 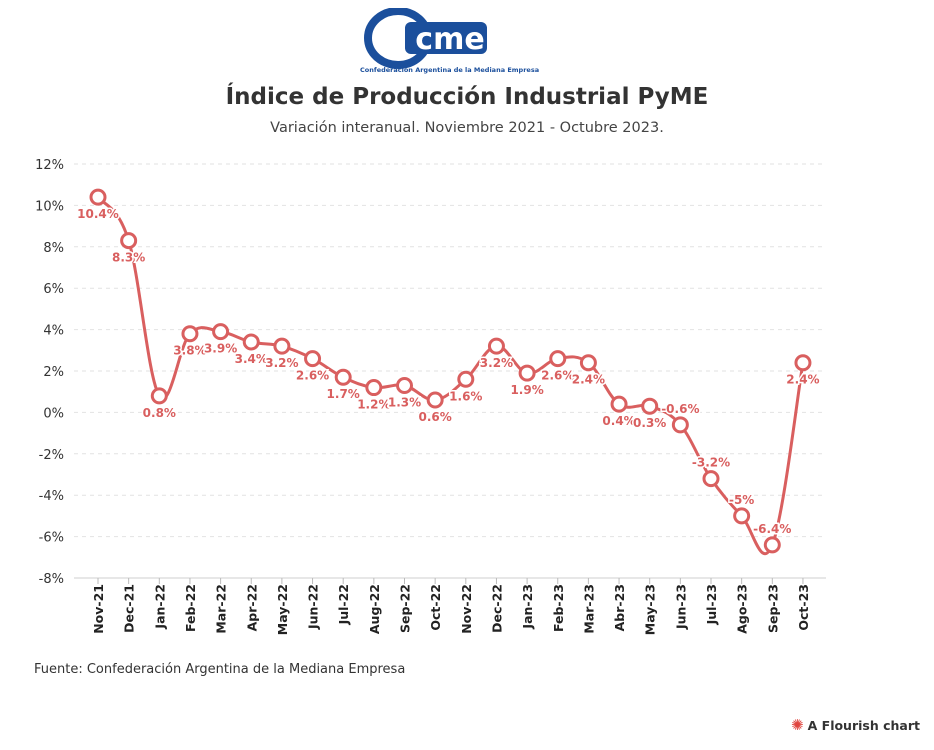 I want to click on y-tick-label: -6%, so click(x=51, y=538).